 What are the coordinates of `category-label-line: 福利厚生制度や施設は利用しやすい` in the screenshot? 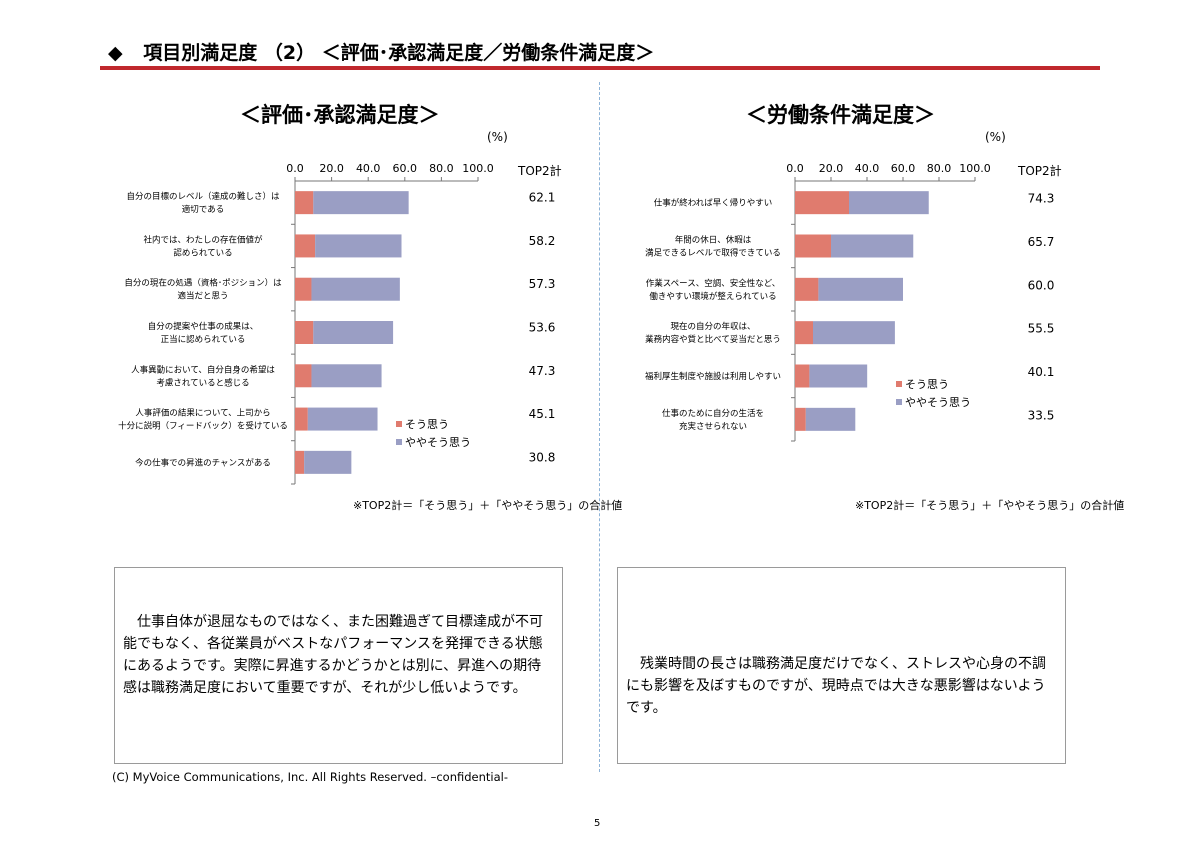 It's located at (713, 376).